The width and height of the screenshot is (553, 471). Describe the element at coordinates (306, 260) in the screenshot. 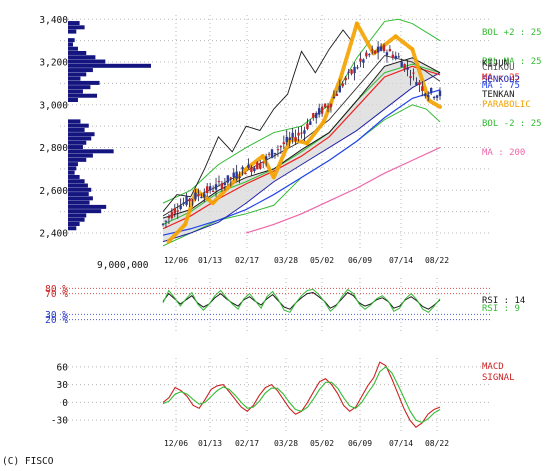

I see `price-x-axis: 12/06 01/13 02/17 03/28 05/02 06/09 07/14 08/22` at that location.